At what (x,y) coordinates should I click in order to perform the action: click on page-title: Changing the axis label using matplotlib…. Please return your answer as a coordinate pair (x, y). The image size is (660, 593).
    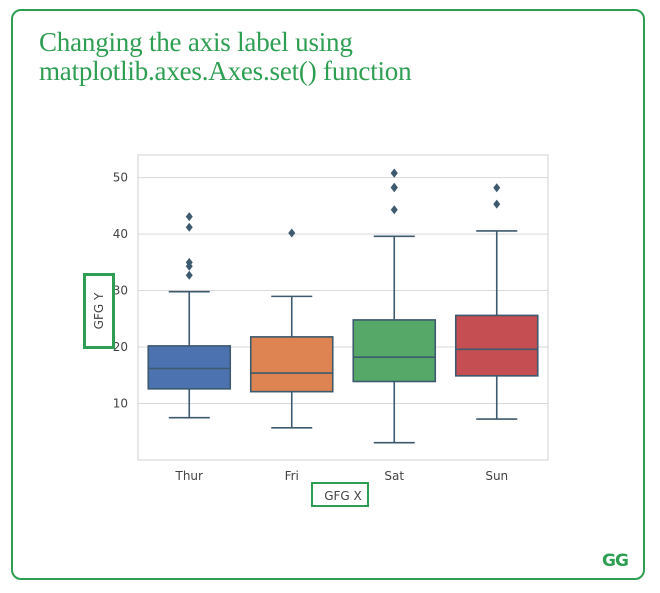
    Looking at the image, I should click on (225, 56).